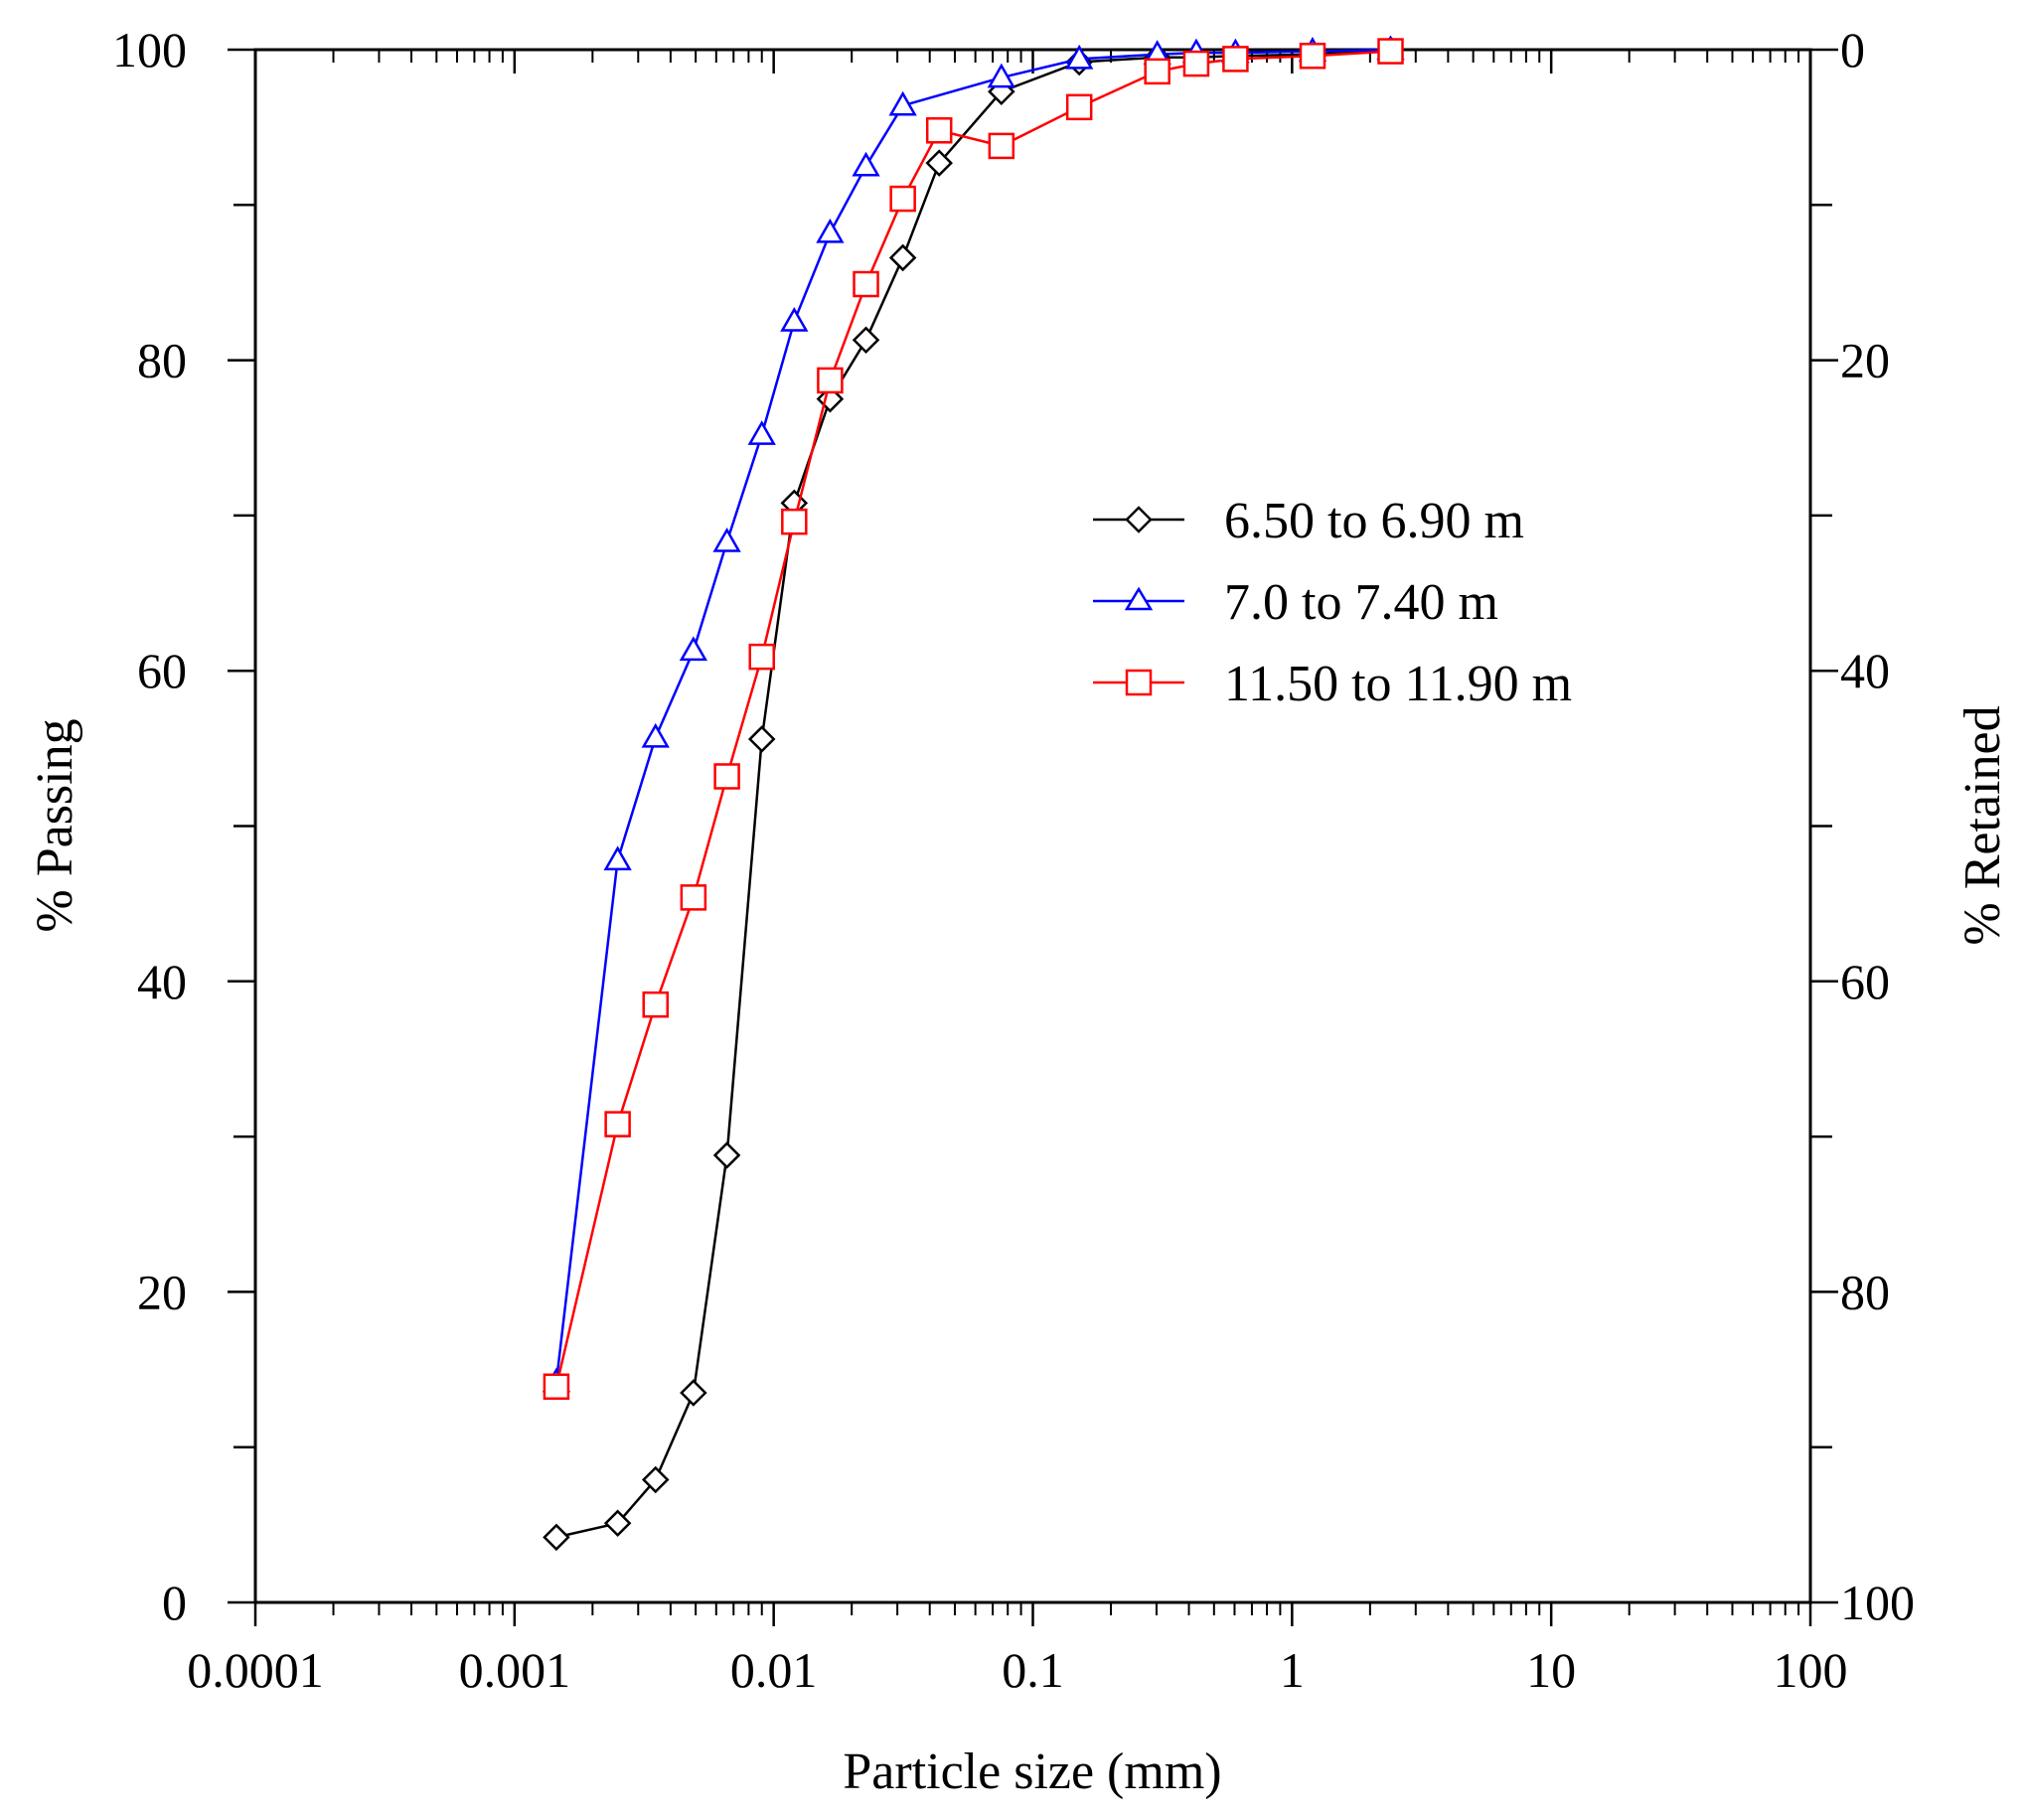 The width and height of the screenshot is (2027, 1820). I want to click on y2-tick-label: 80, so click(1865, 1291).